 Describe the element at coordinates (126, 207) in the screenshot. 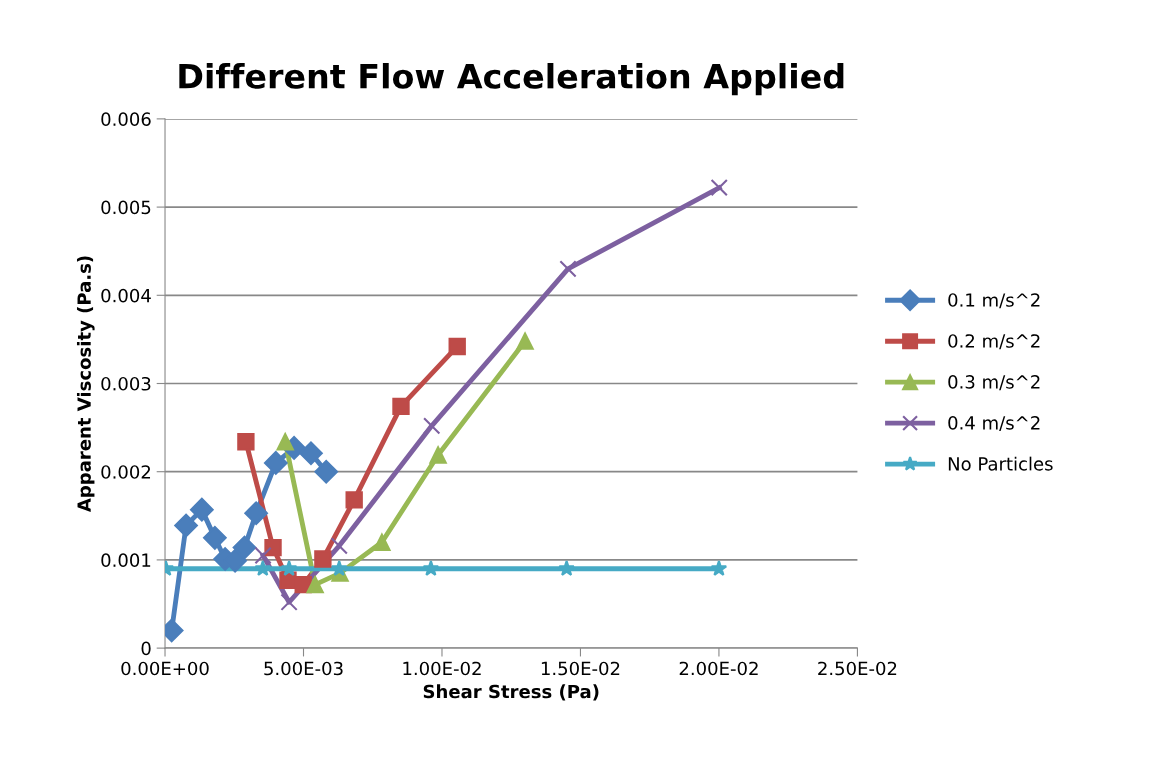

I see `y-tick-label: 0.005` at that location.